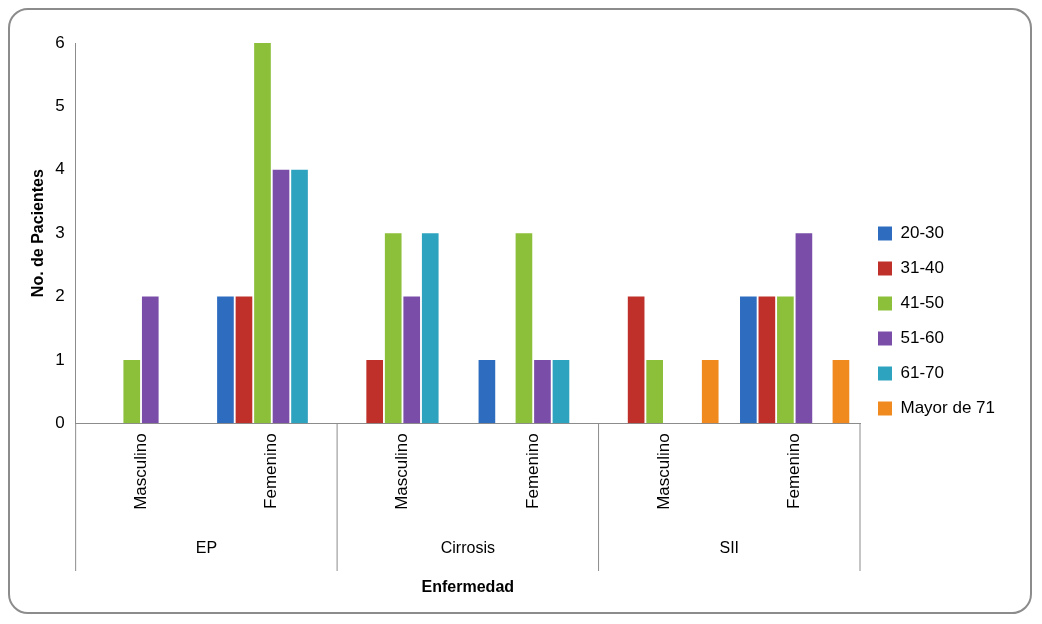  Describe the element at coordinates (467, 548) in the screenshot. I see `text: Cirrosis` at that location.